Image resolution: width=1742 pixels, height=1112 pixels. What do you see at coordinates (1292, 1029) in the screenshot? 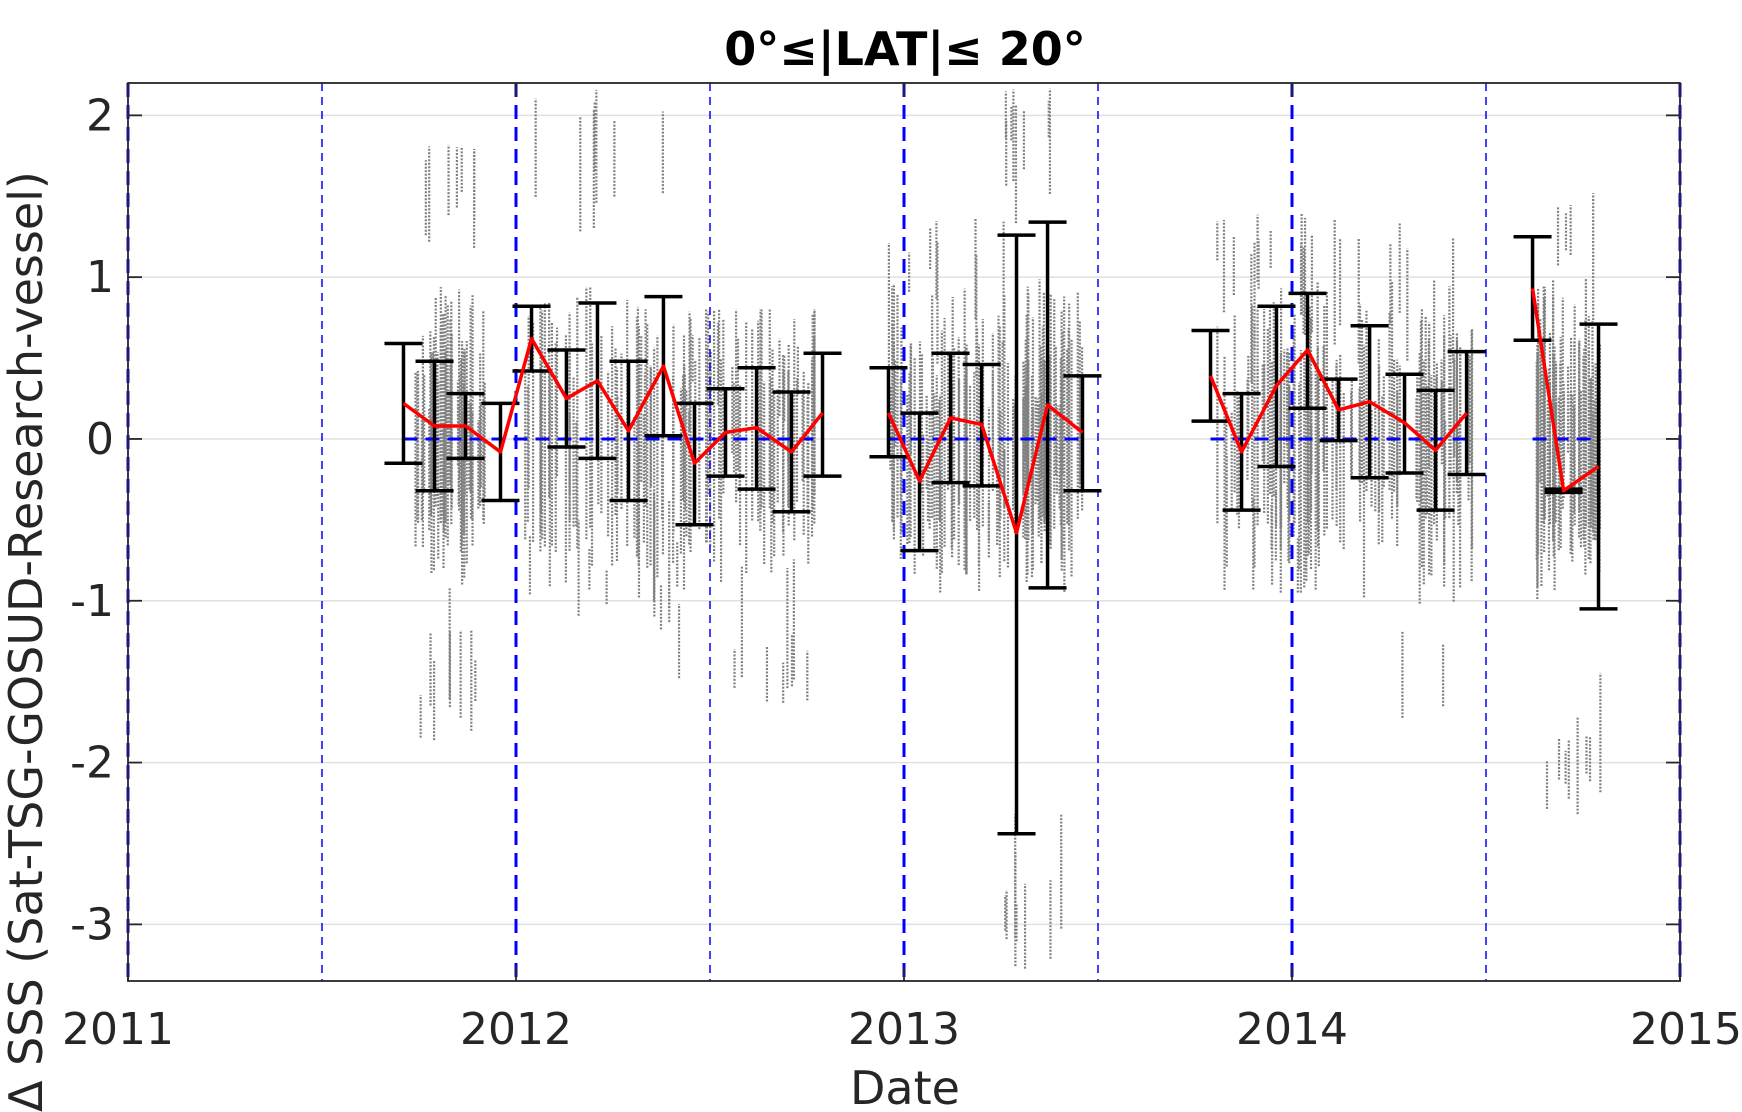
I see `x-tick-label: 2014` at bounding box center [1292, 1029].